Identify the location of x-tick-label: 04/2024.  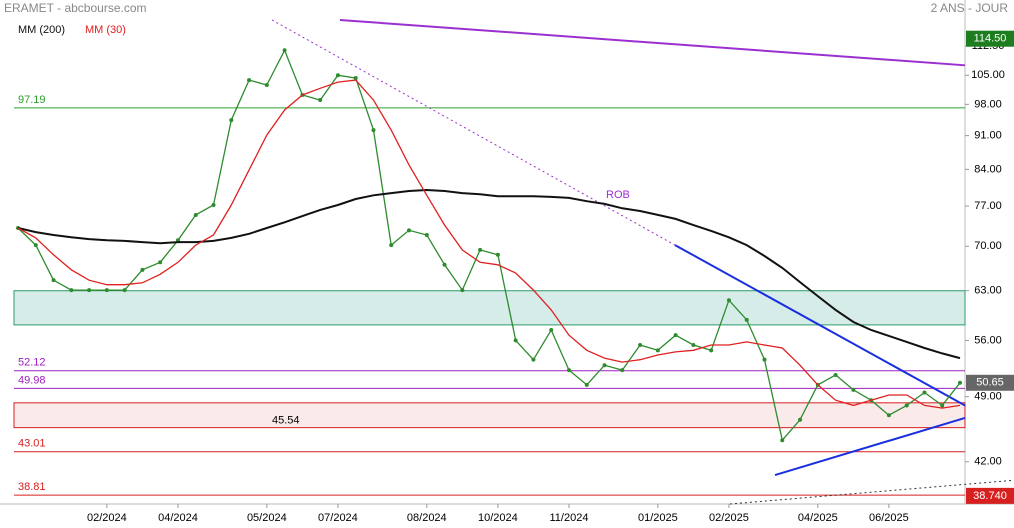
(178, 518).